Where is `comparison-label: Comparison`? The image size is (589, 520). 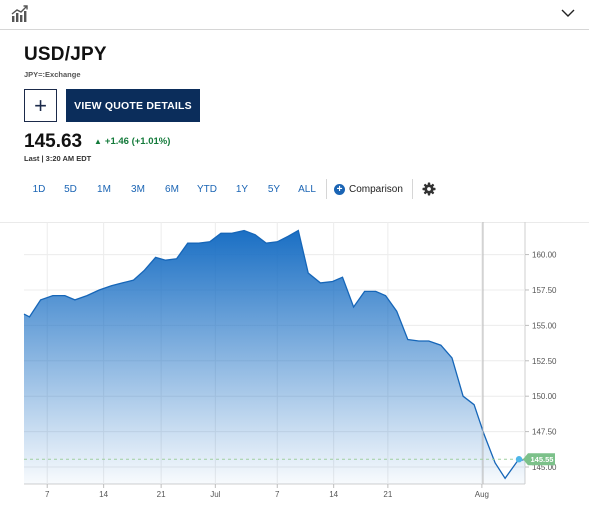 comparison-label: Comparison is located at coordinates (376, 189).